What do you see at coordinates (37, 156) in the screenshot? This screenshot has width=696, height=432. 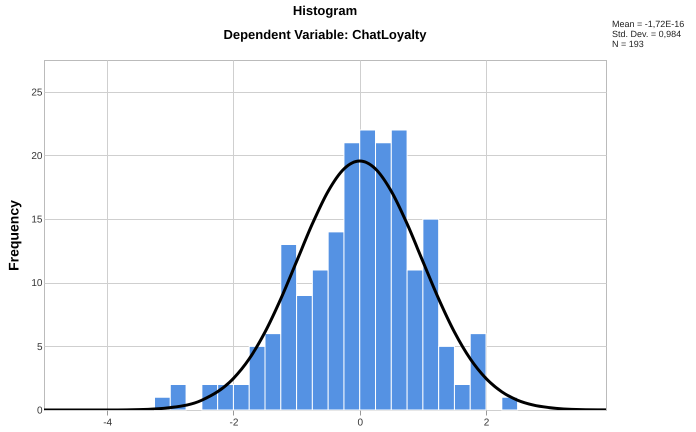 I see `y-tick-label: 20` at bounding box center [37, 156].